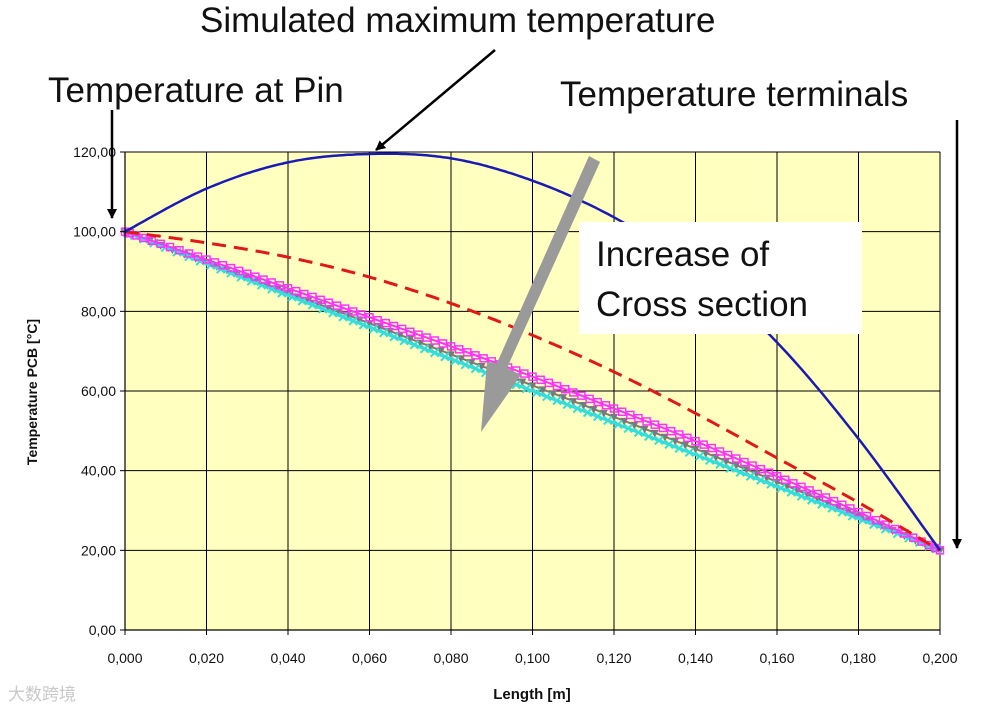 This screenshot has height=713, width=1006. I want to click on x-tick-label: 0,000, so click(124, 658).